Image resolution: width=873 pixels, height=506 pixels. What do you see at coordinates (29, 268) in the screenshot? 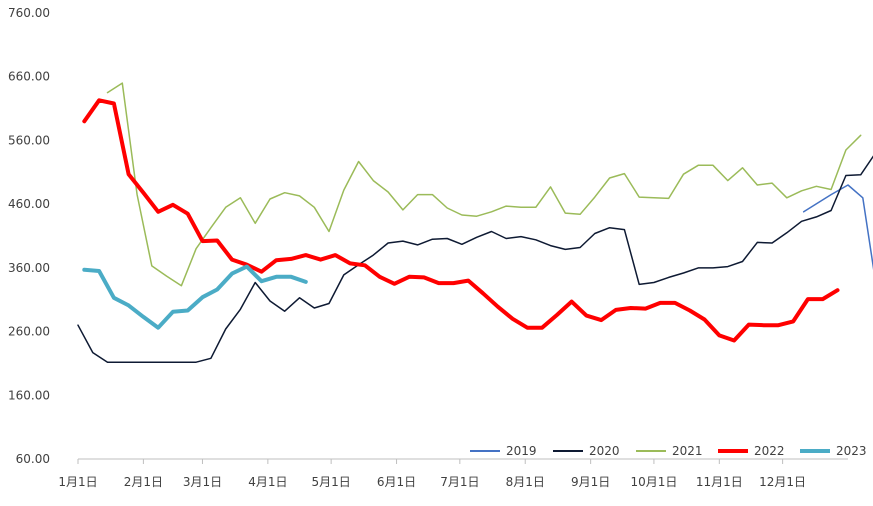
I see `y-tick-label: 360.00` at bounding box center [29, 268].